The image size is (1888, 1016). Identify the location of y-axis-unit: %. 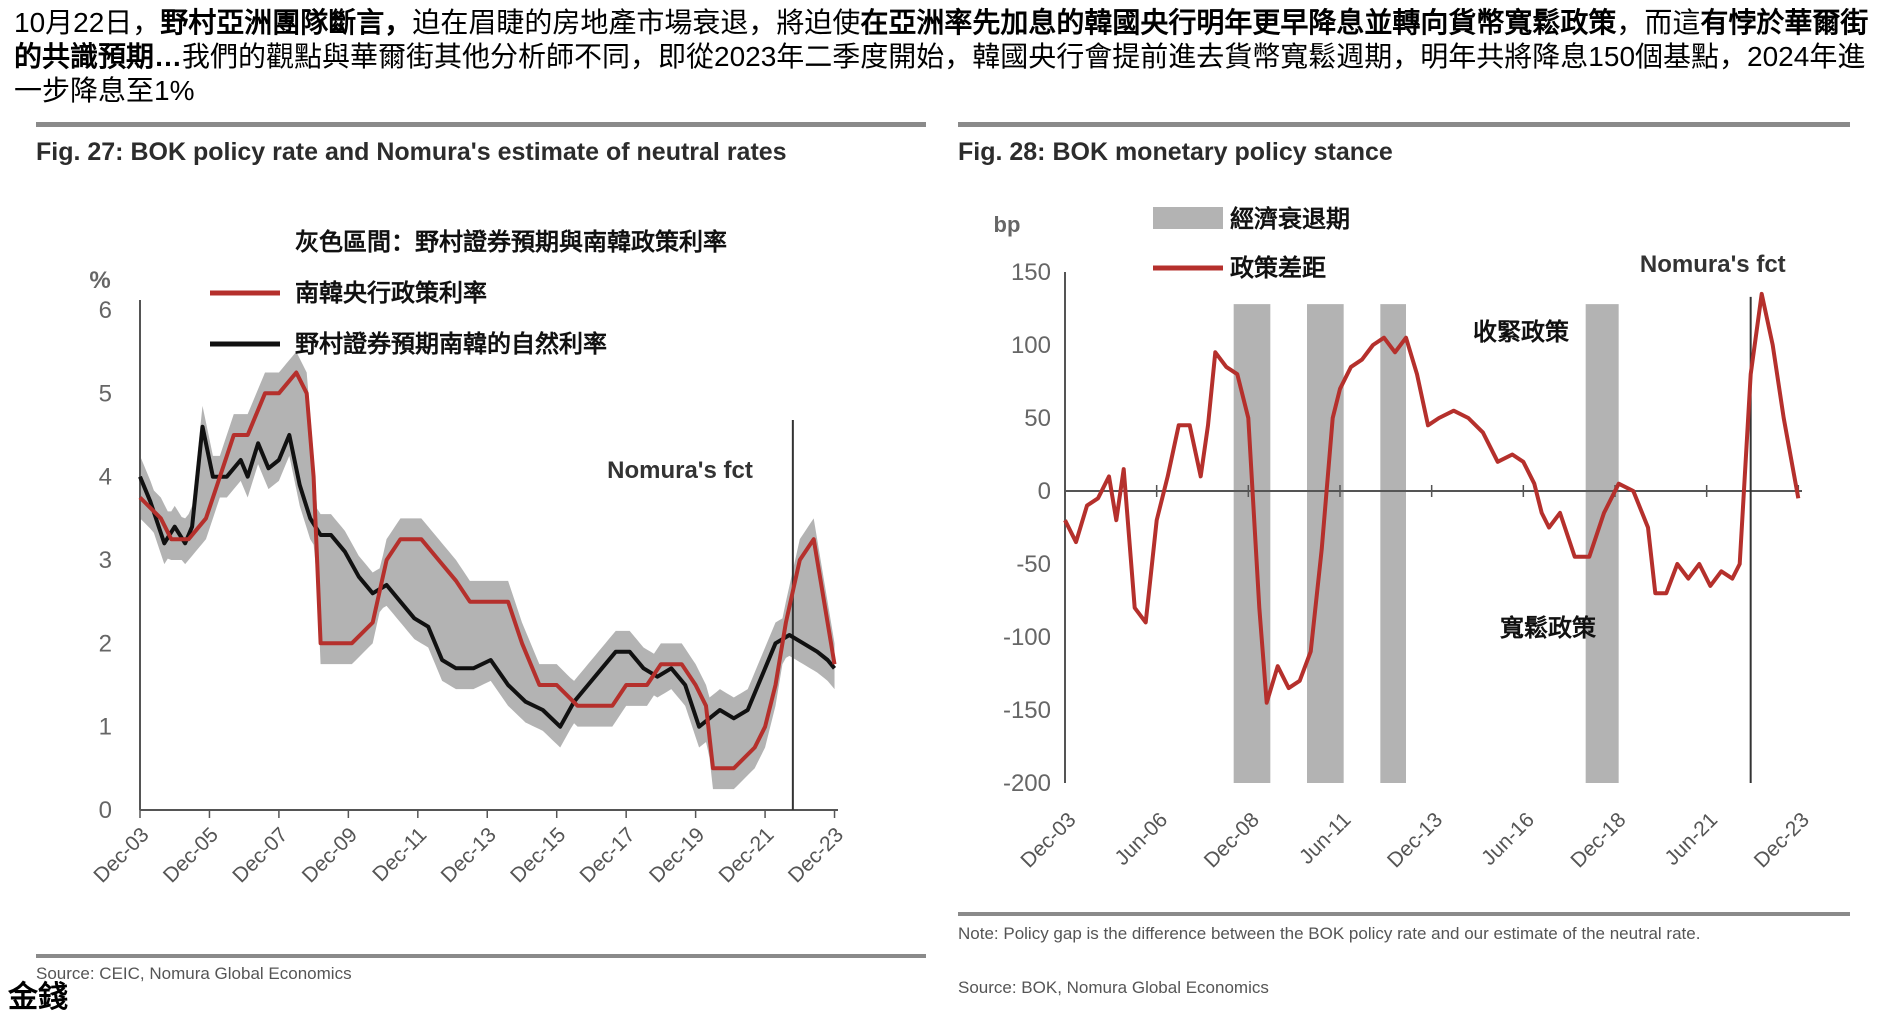
(99, 280).